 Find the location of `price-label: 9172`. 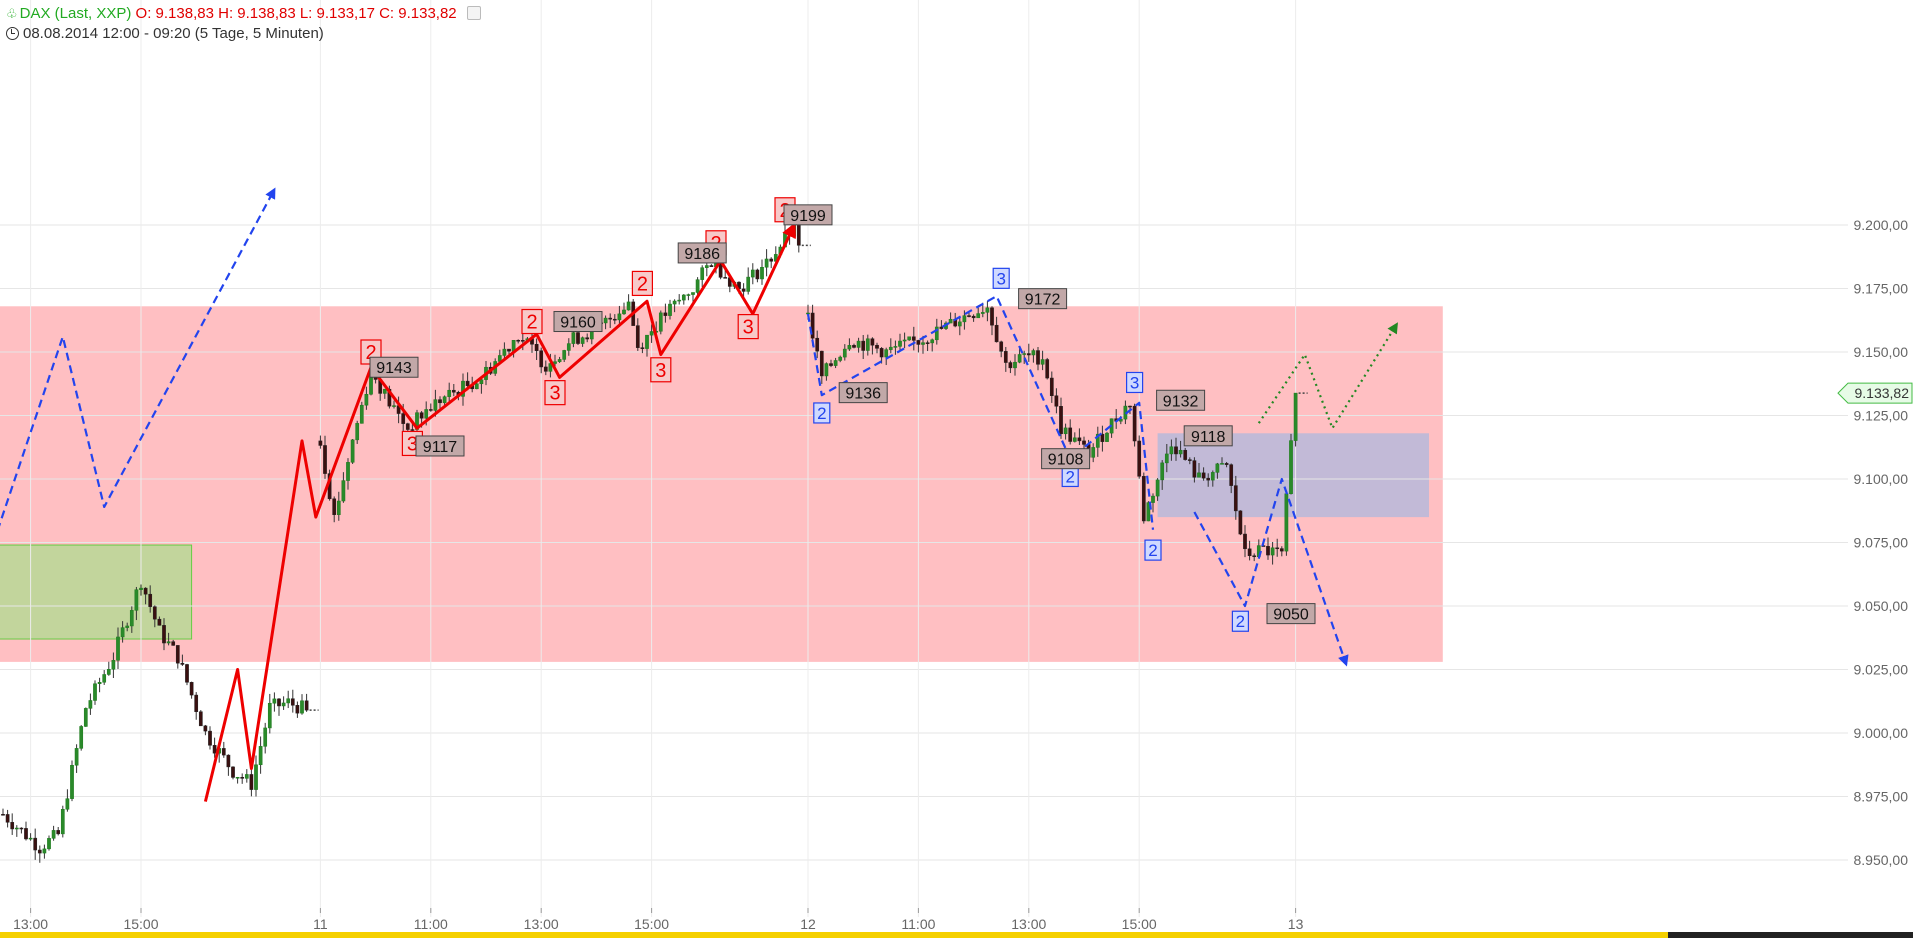

price-label: 9172 is located at coordinates (1043, 299).